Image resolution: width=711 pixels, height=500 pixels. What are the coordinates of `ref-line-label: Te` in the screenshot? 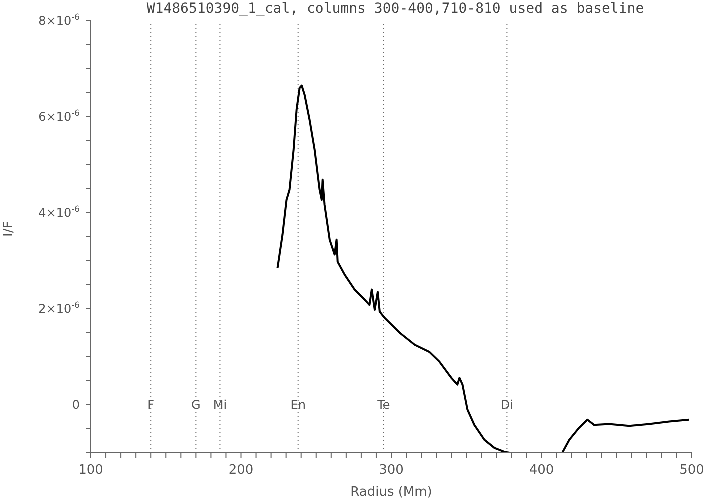 It's located at (383, 405).